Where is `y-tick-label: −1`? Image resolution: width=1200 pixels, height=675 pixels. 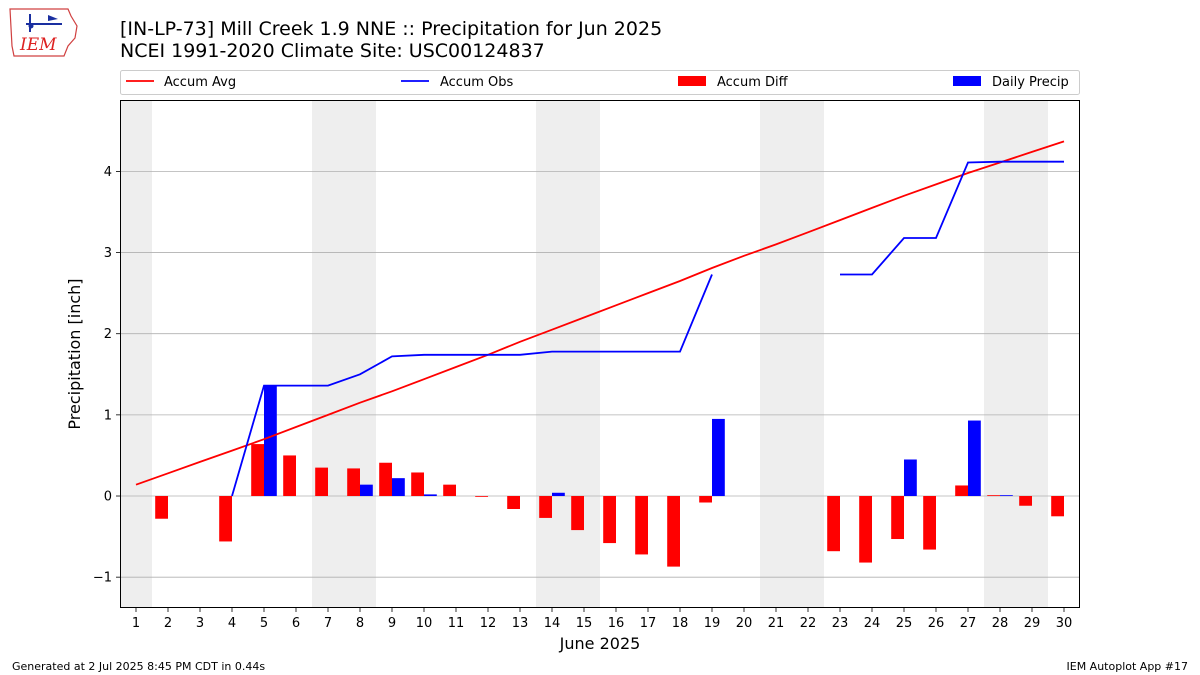
y-tick-label: −1 is located at coordinates (102, 578).